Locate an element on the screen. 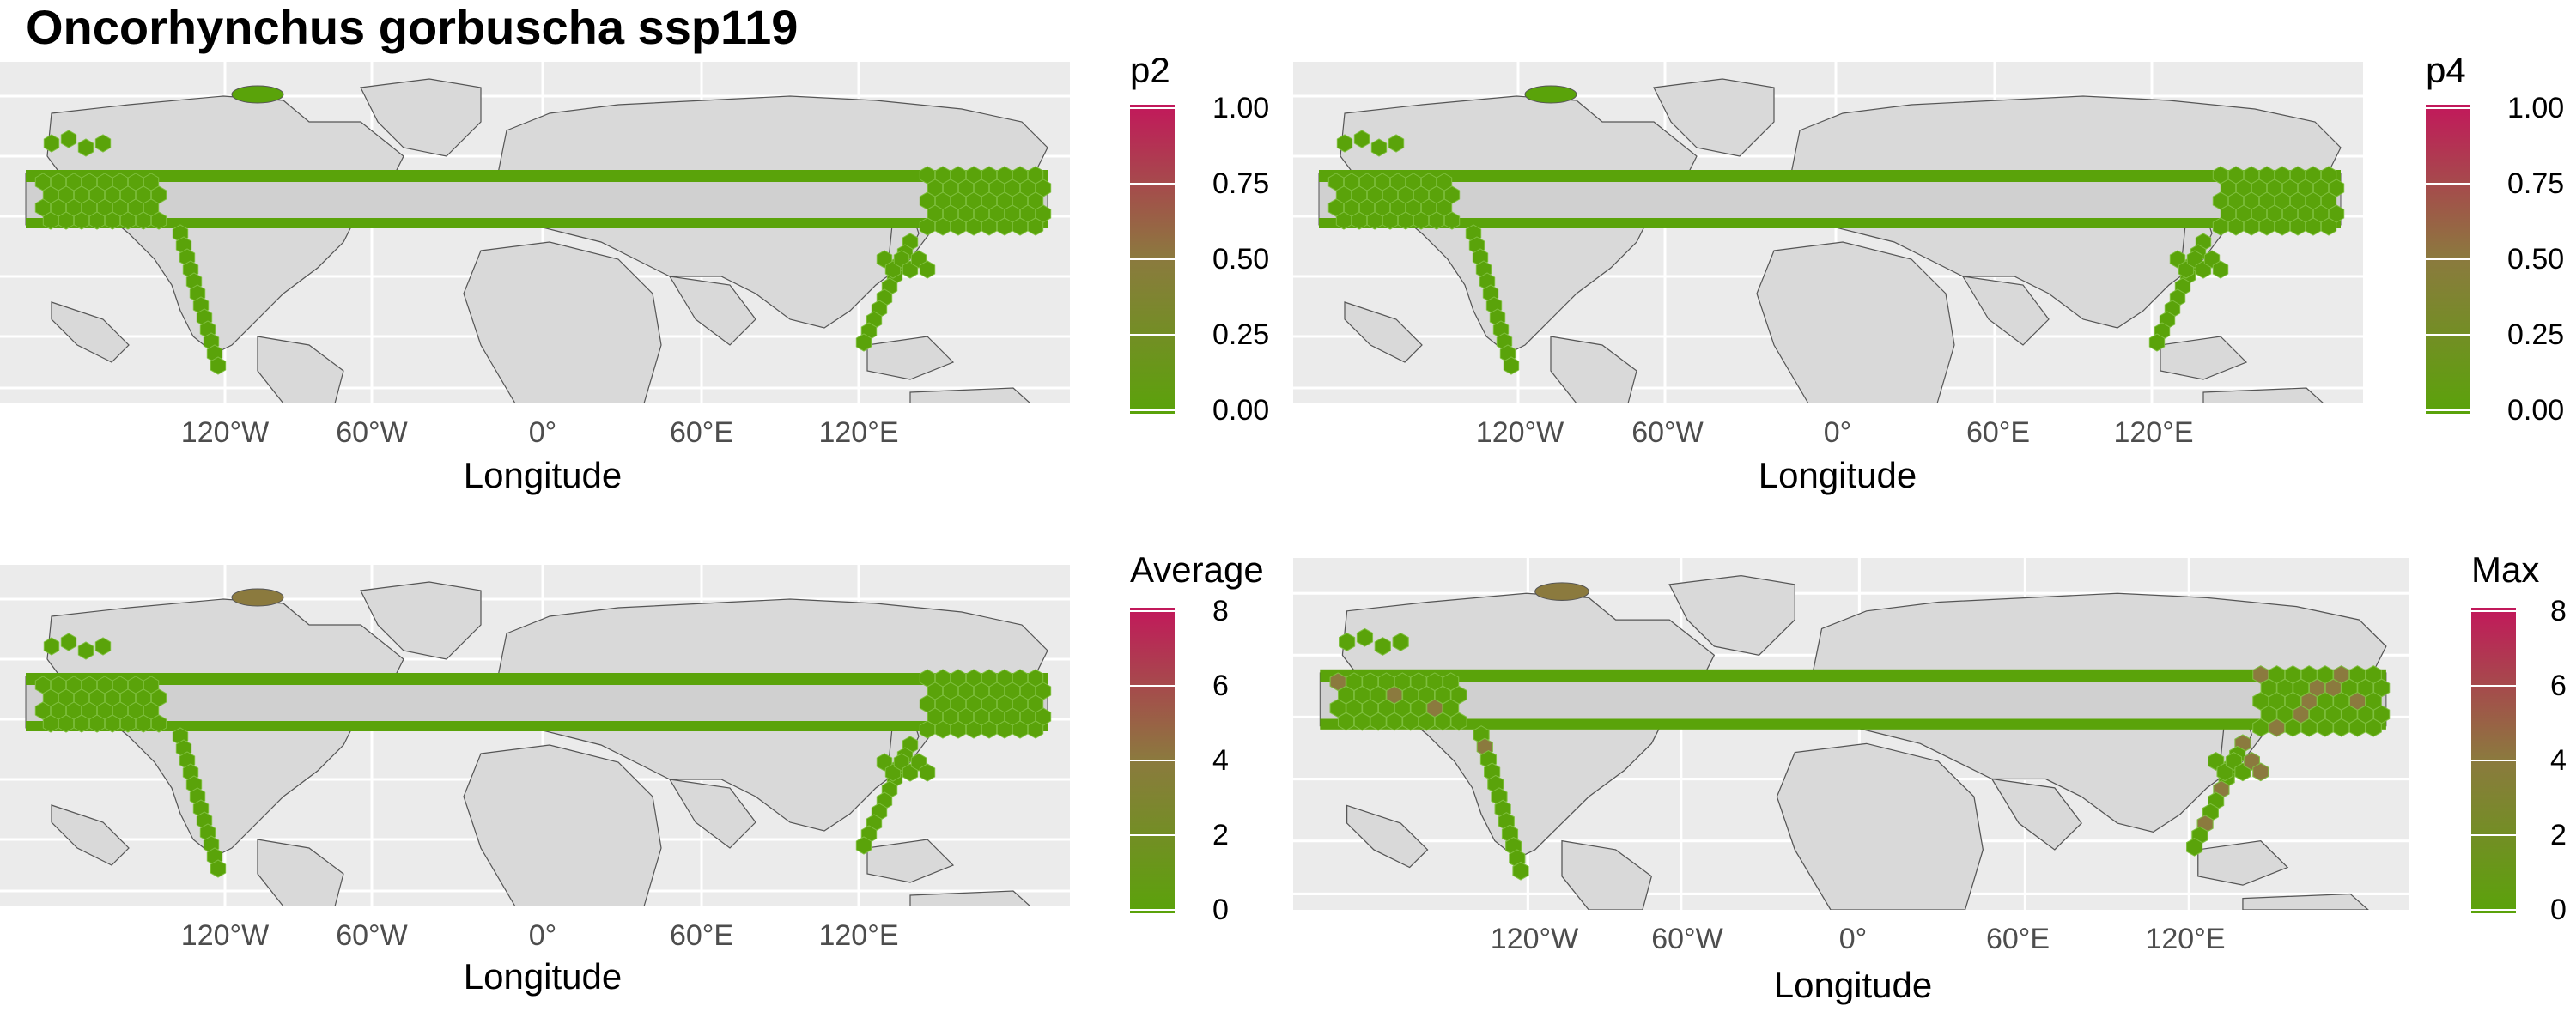 This screenshot has width=2576, height=1030. x-tick-label: 60°E is located at coordinates (2018, 939).